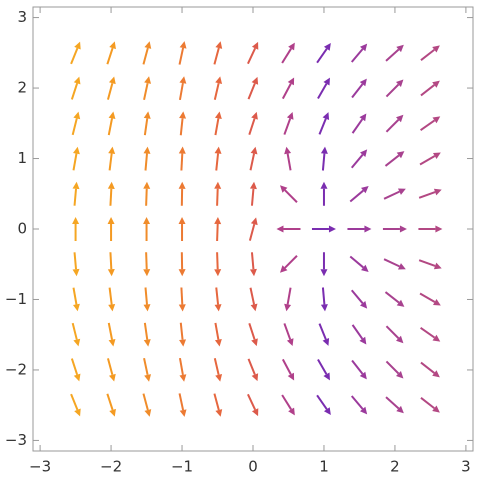 Image resolution: width=482 pixels, height=481 pixels. Describe the element at coordinates (182, 467) in the screenshot. I see `x-tick-label: −1` at that location.